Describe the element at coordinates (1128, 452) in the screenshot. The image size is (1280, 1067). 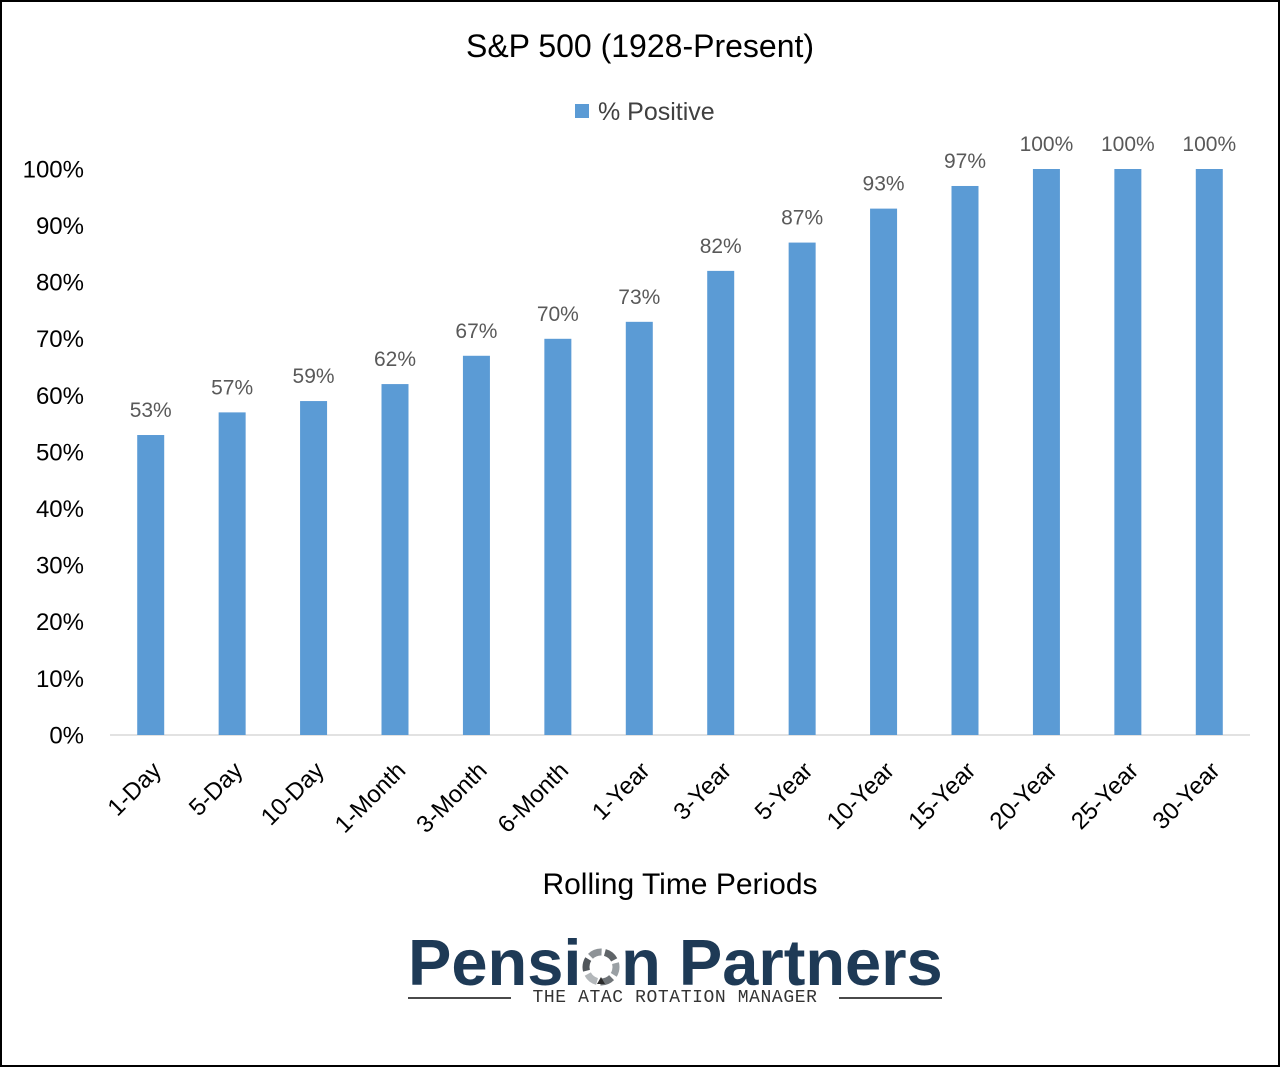
I see `bar-25-year` at that location.